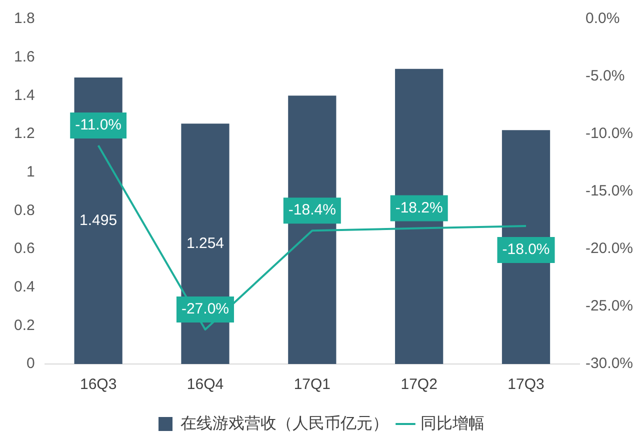 Image resolution: width=641 pixels, height=446 pixels. Describe the element at coordinates (99, 220) in the screenshot. I see `data-label: 1.495` at that location.